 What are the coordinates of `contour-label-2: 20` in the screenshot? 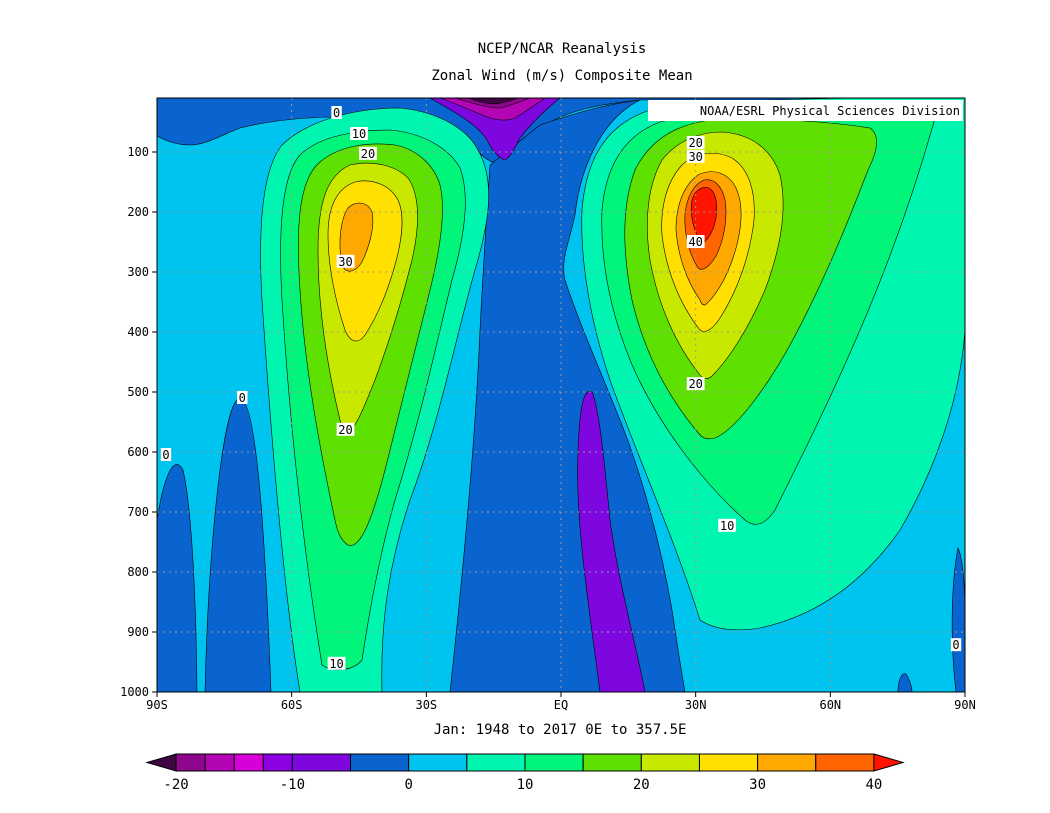 It's located at (368, 154).